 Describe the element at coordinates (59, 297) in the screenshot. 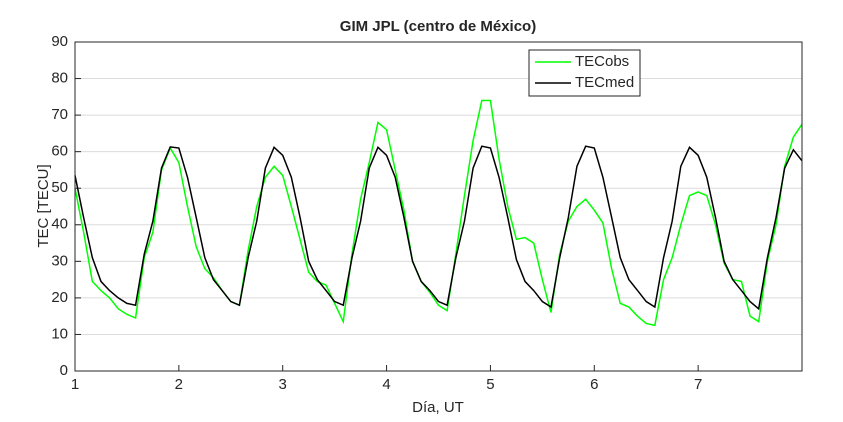

I see `y-tick-label: 20` at that location.